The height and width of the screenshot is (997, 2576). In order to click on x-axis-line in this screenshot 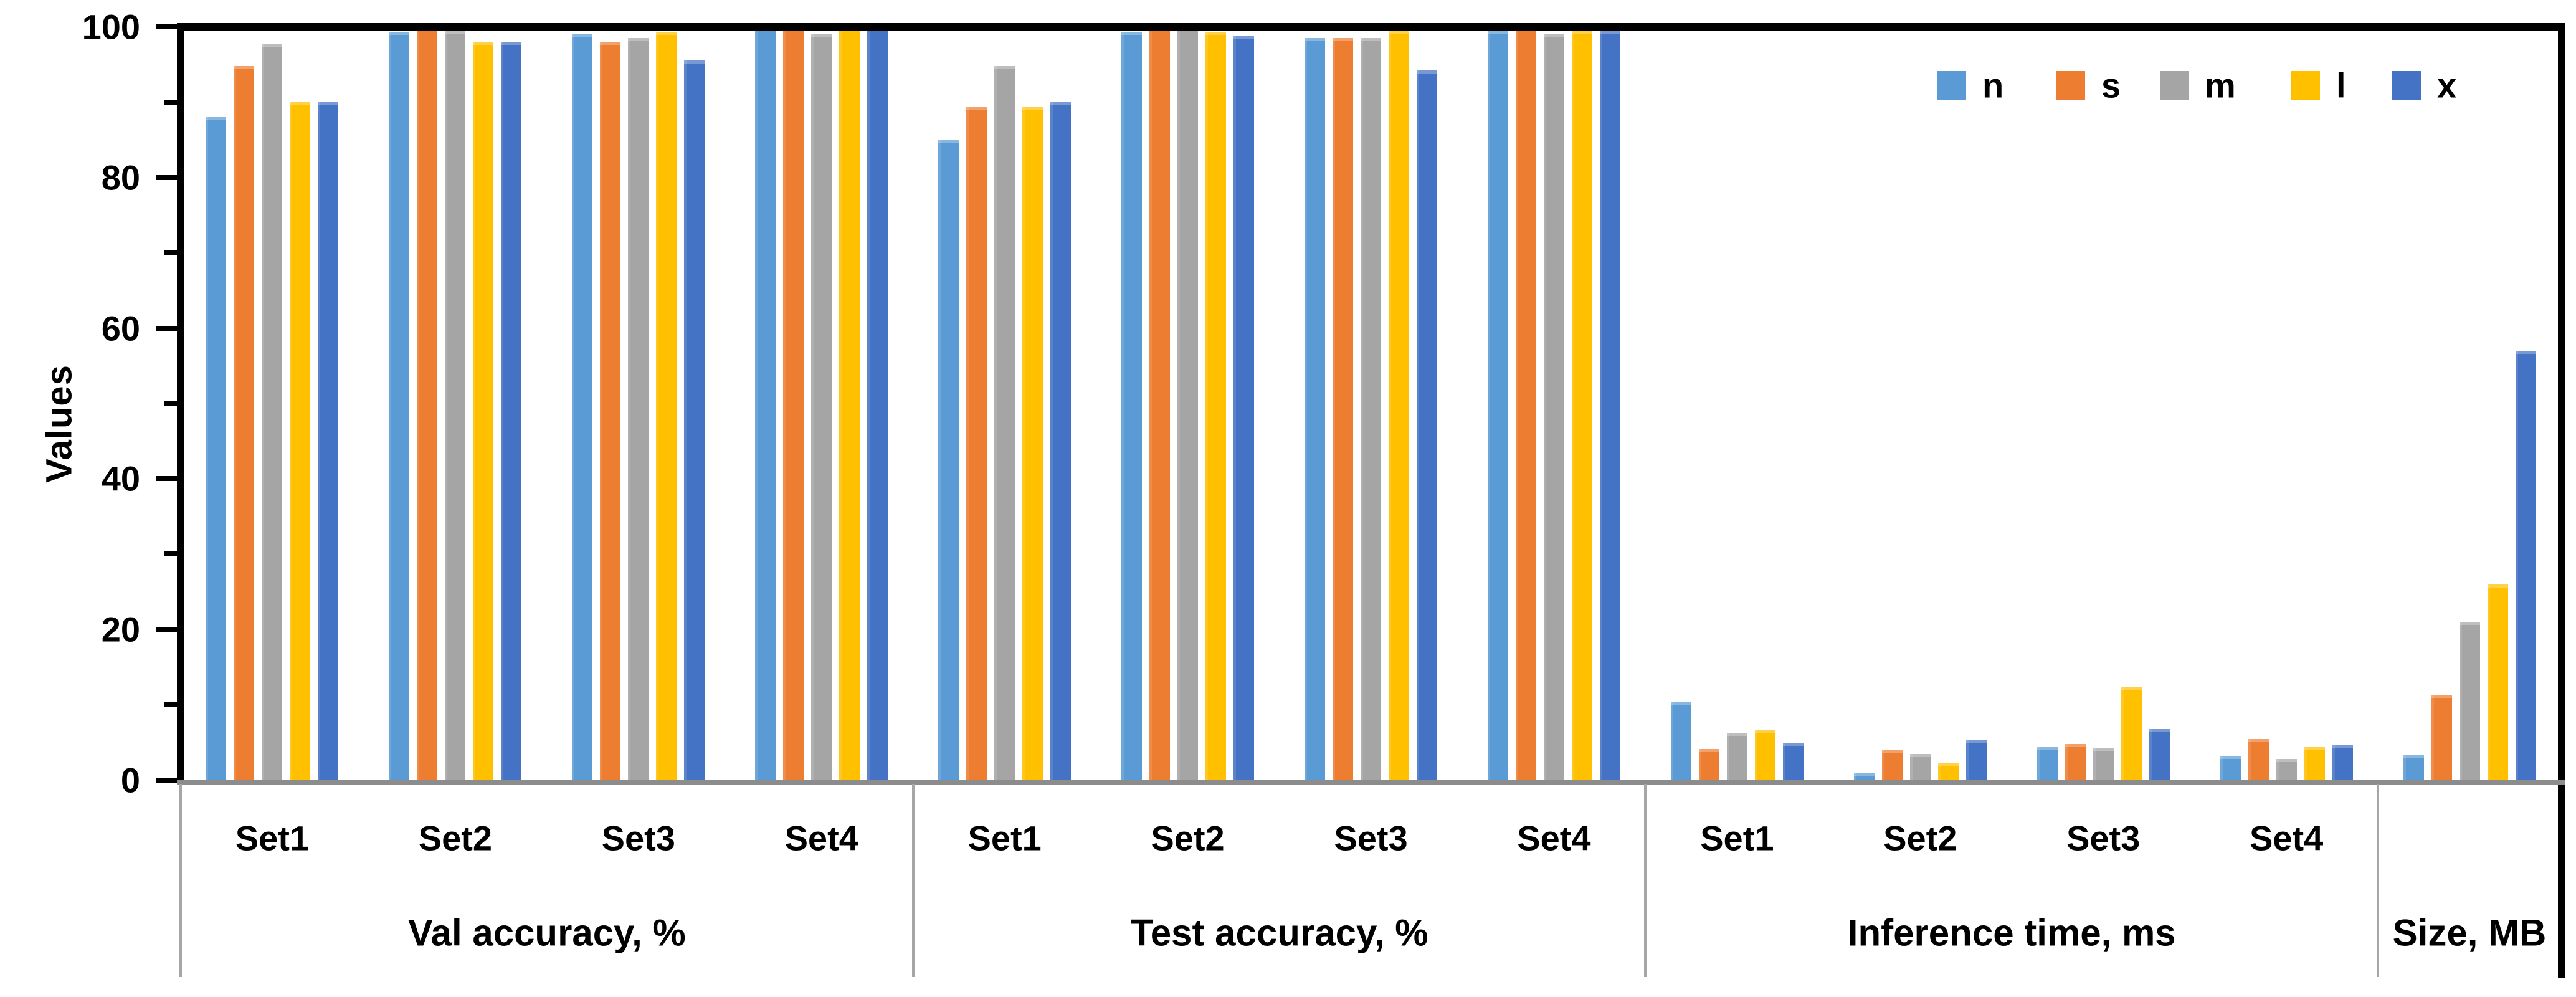, I will do `click(1371, 783)`.